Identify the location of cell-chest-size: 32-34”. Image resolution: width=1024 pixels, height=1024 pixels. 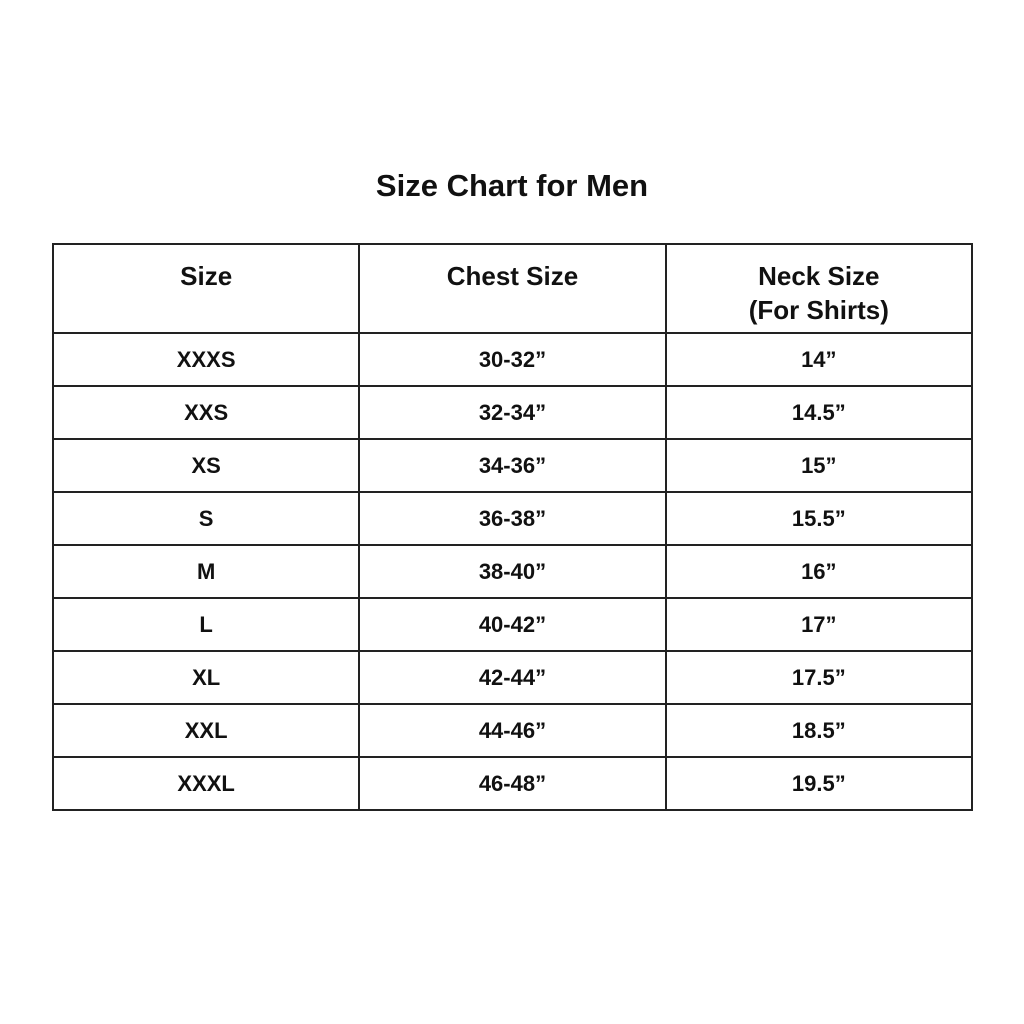
(512, 412).